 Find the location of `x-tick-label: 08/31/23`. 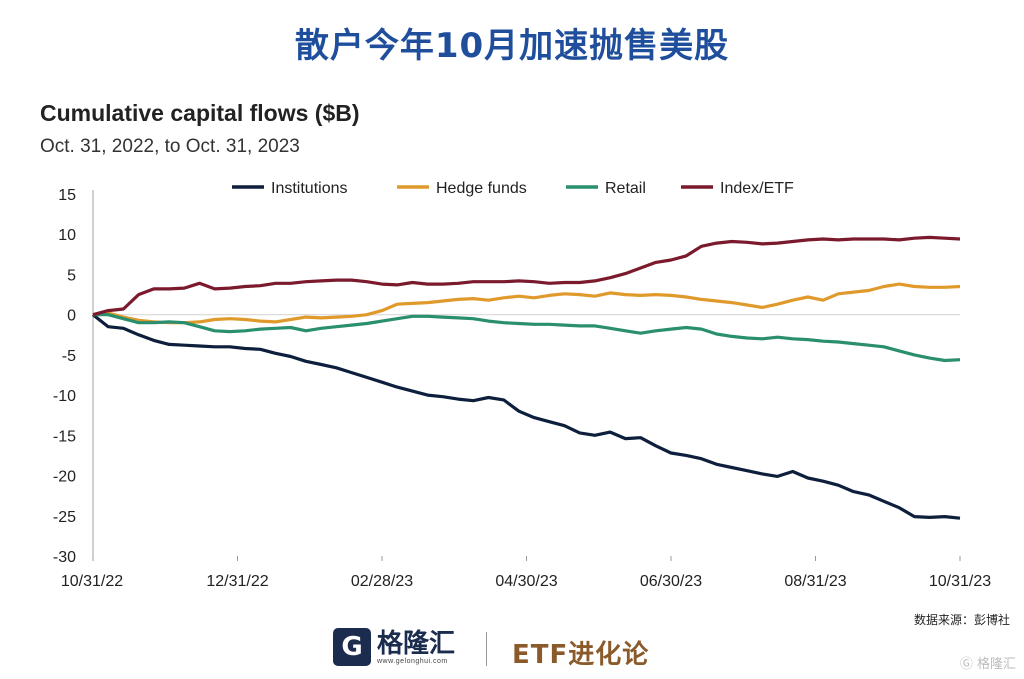

x-tick-label: 08/31/23 is located at coordinates (815, 581).